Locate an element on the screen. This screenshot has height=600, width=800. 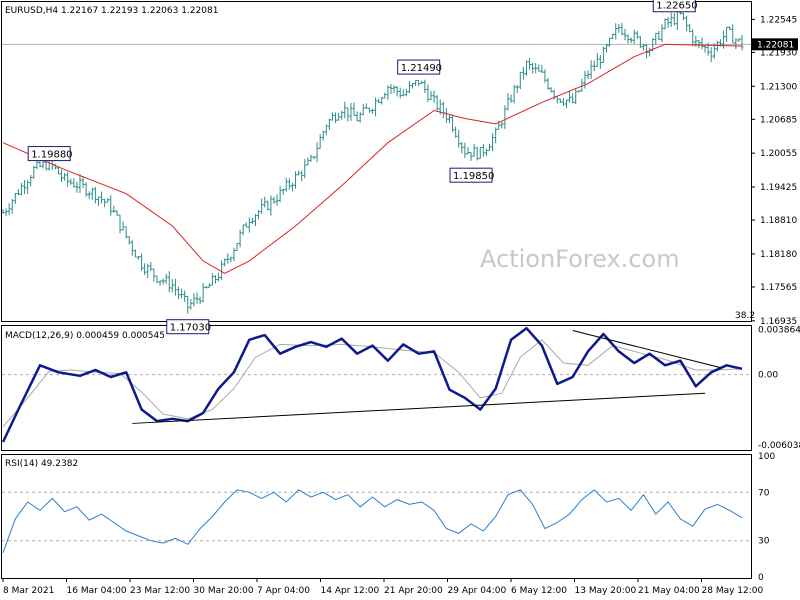
price-annotation: 1.21490 is located at coordinates (419, 67).